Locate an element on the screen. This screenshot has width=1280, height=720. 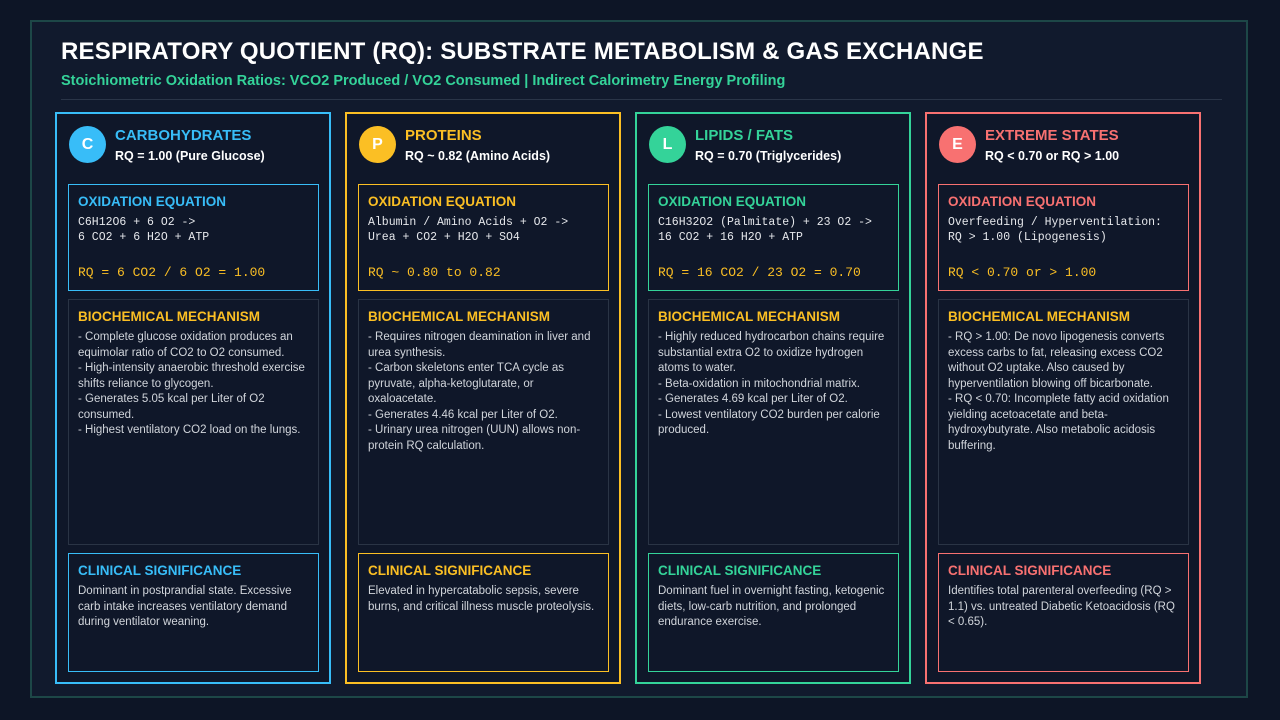
badge: C is located at coordinates (87, 144).